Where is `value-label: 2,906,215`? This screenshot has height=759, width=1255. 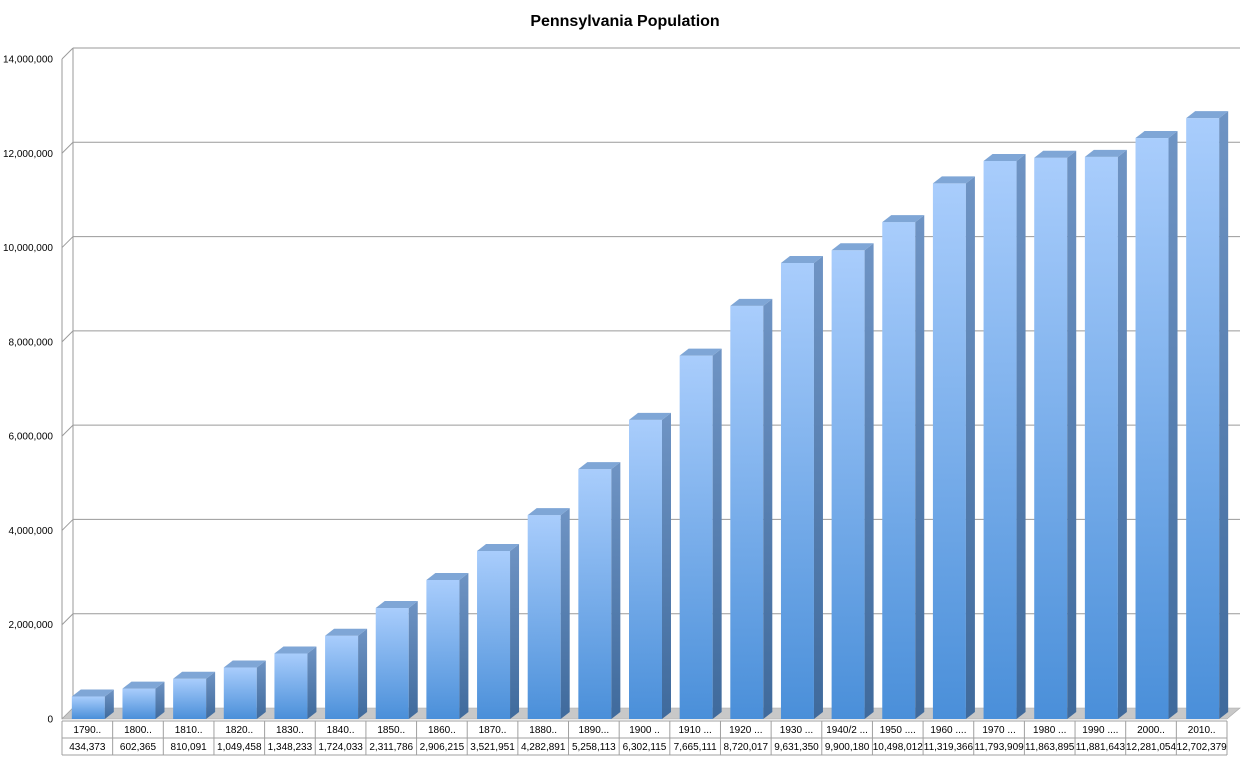 value-label: 2,906,215 is located at coordinates (442, 747).